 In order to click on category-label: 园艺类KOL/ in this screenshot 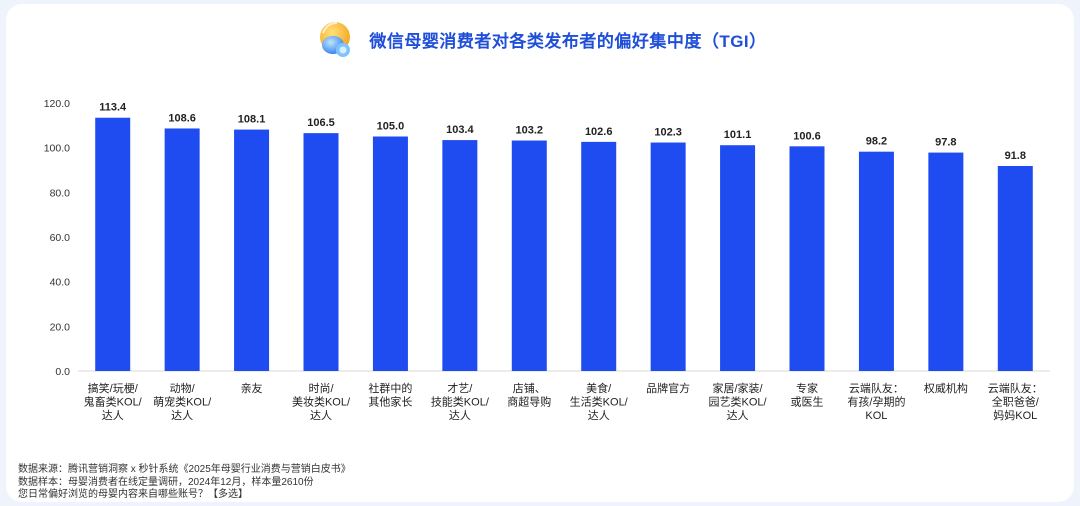, I will do `click(738, 402)`.